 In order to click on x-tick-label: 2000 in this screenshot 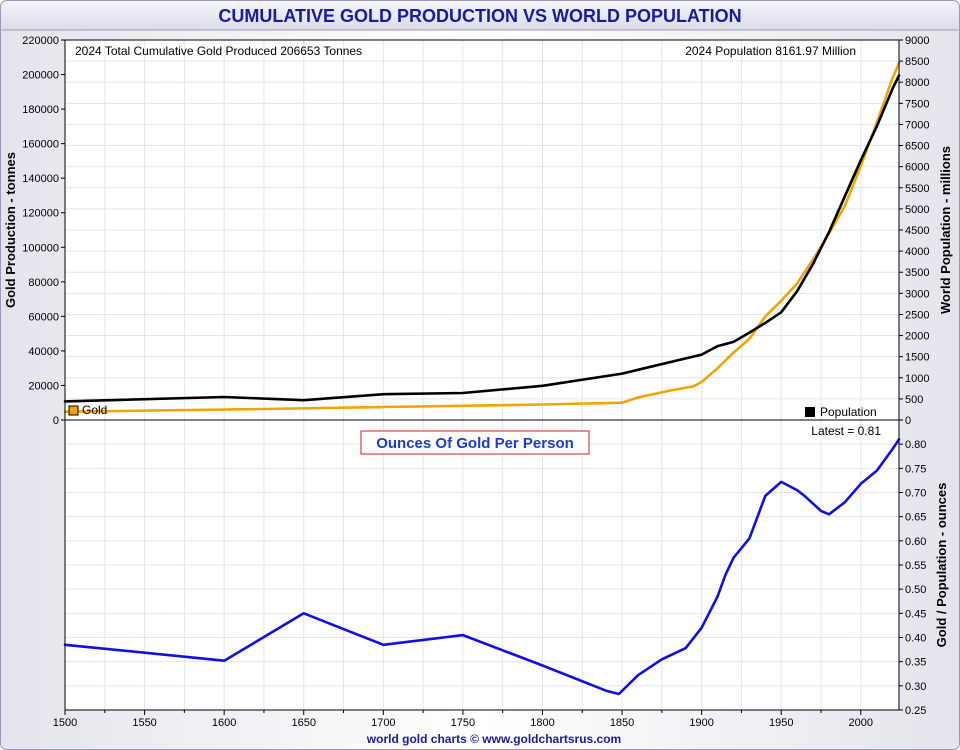, I will do `click(861, 723)`.